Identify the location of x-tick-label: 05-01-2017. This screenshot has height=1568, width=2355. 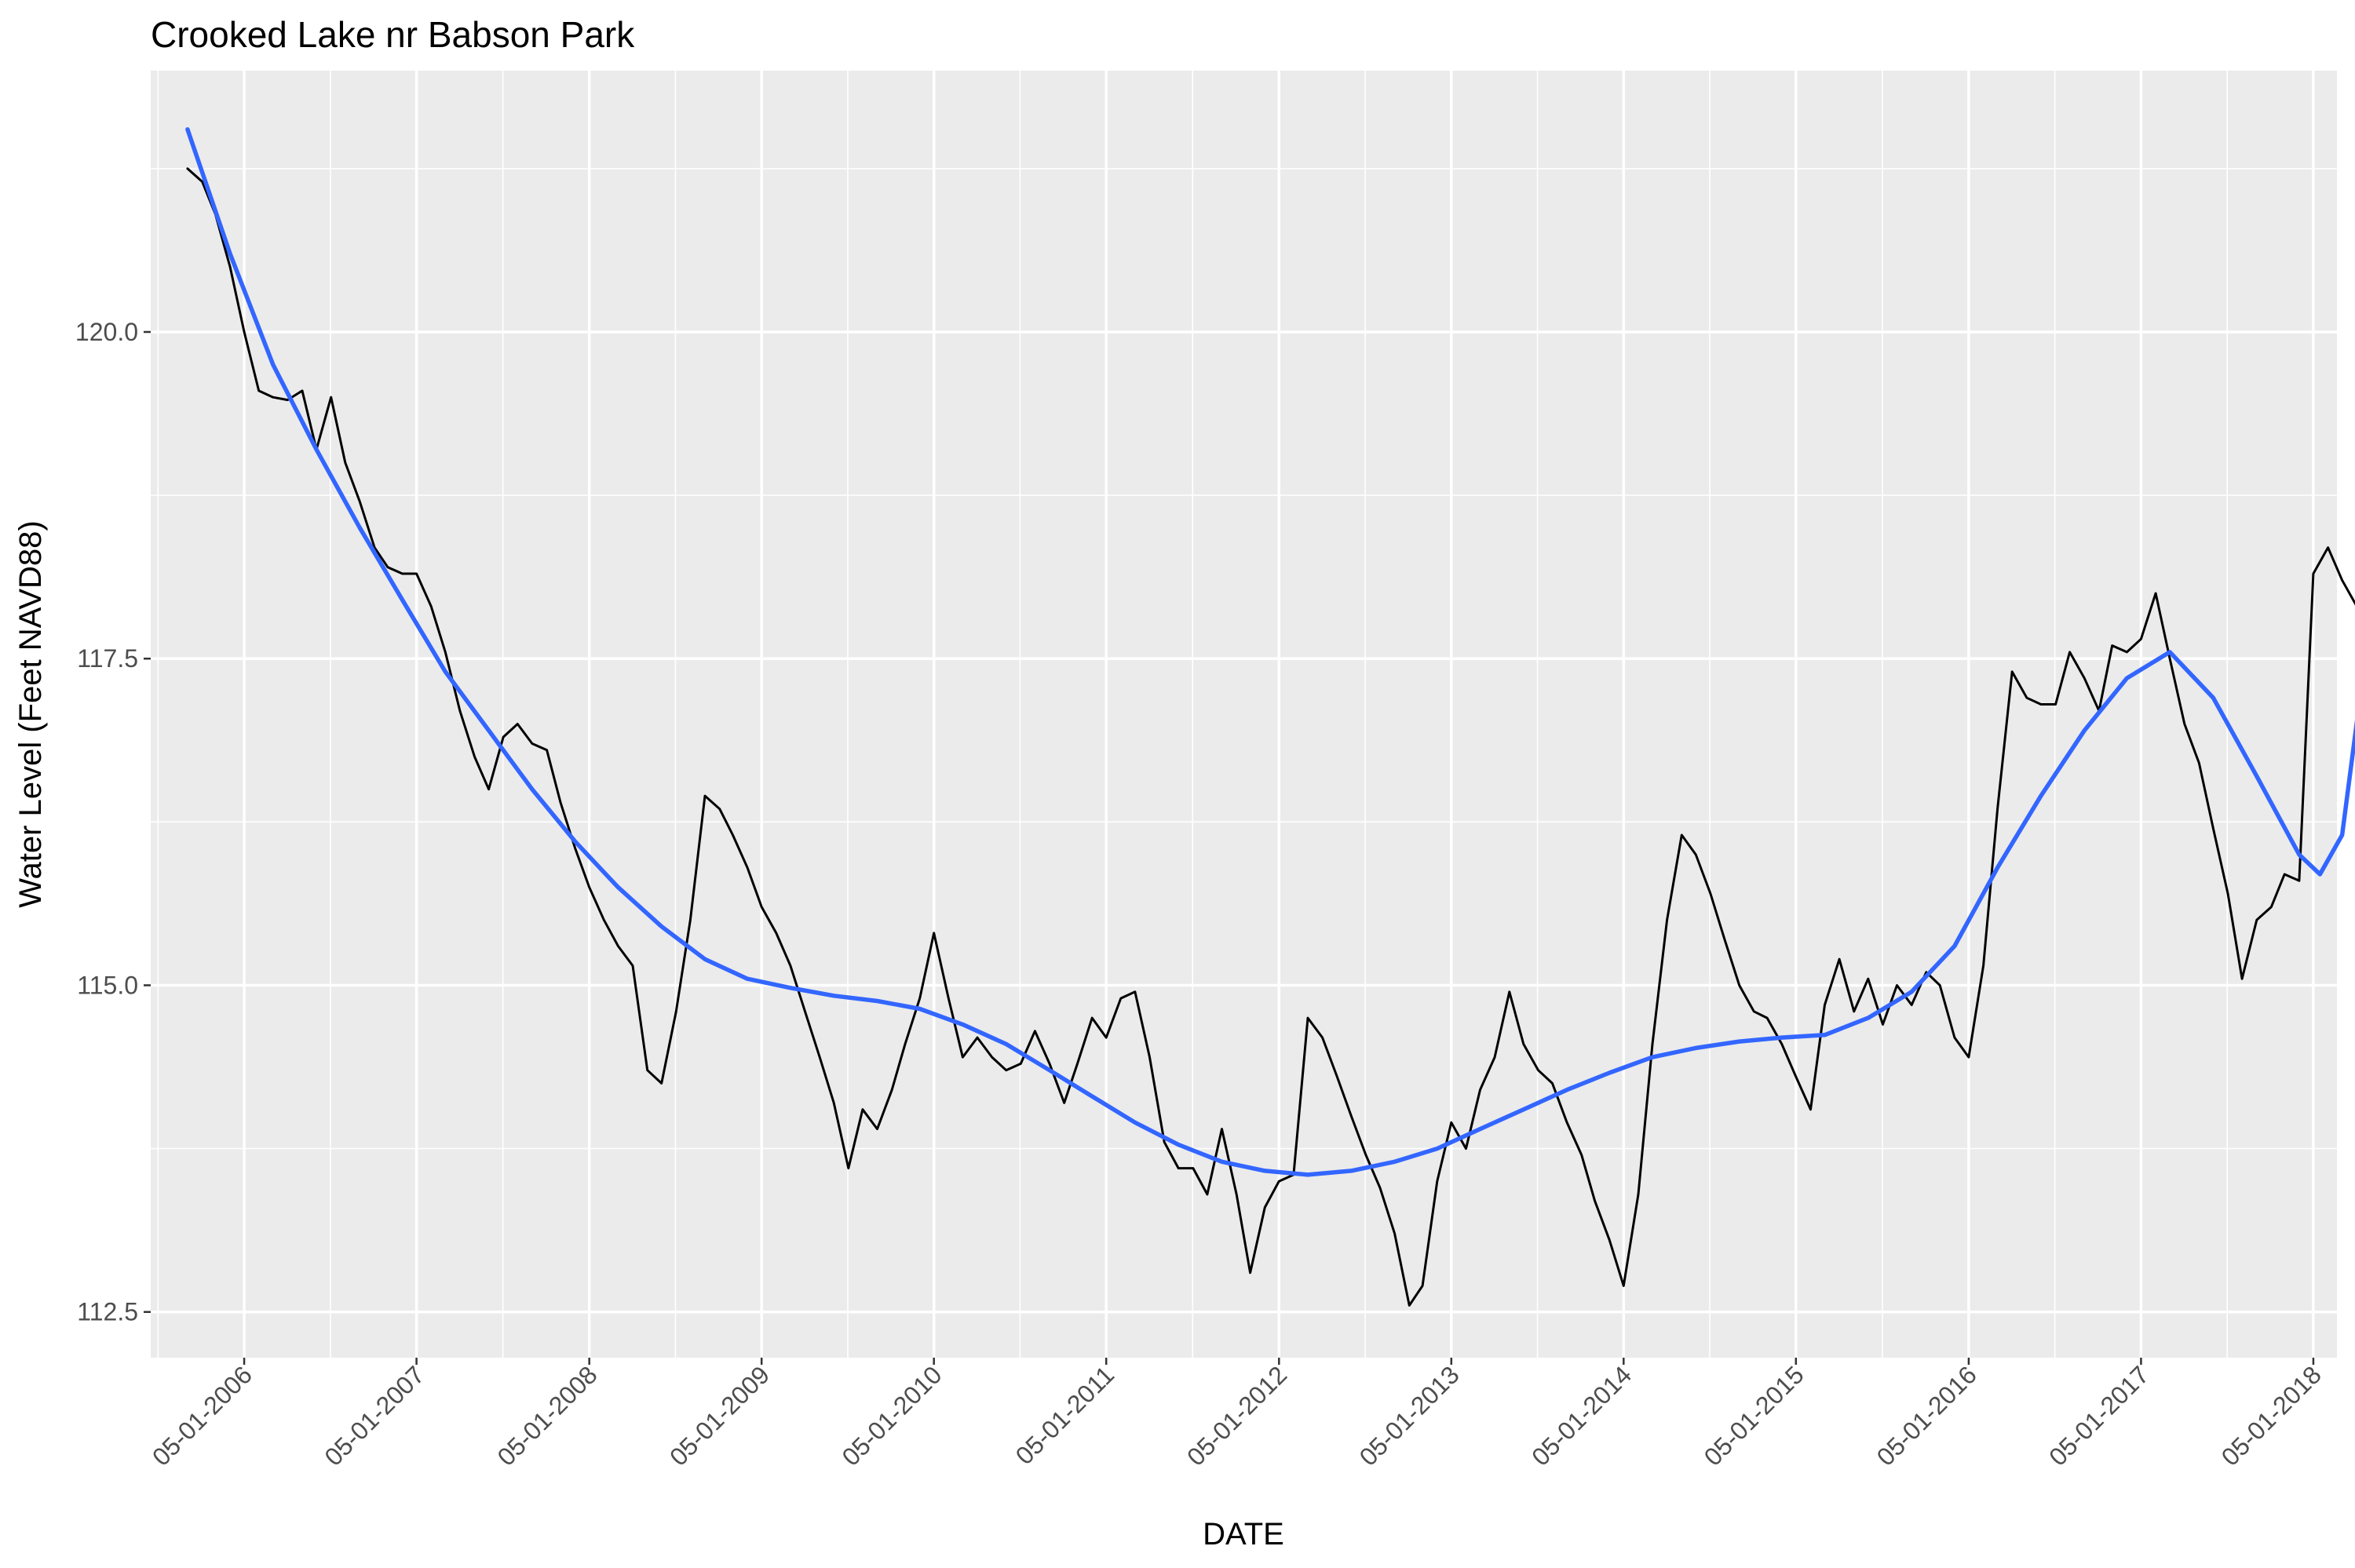
(2098, 1415).